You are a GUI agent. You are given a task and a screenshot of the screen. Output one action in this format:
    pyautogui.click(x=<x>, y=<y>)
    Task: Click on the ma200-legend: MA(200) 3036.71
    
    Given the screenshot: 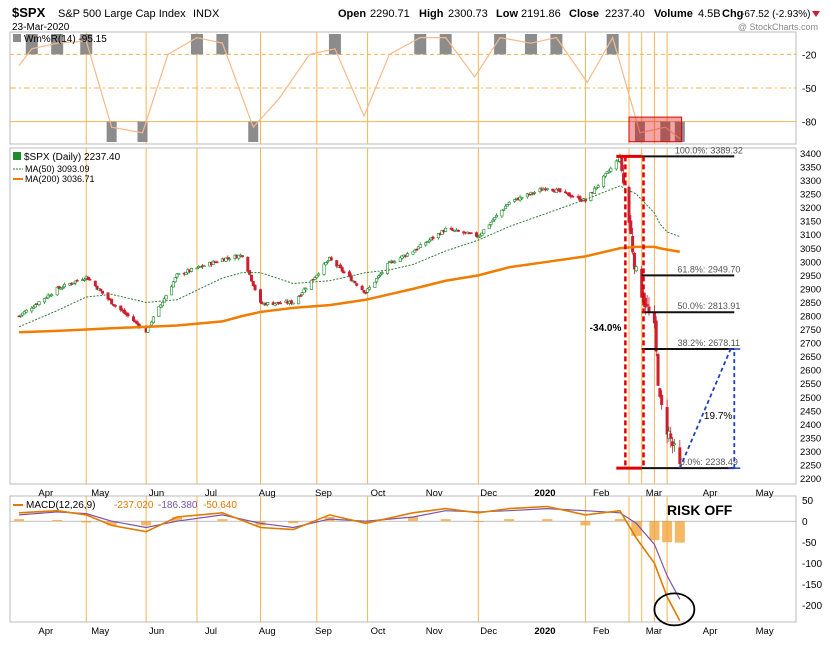 What is the action you would take?
    pyautogui.click(x=60, y=179)
    